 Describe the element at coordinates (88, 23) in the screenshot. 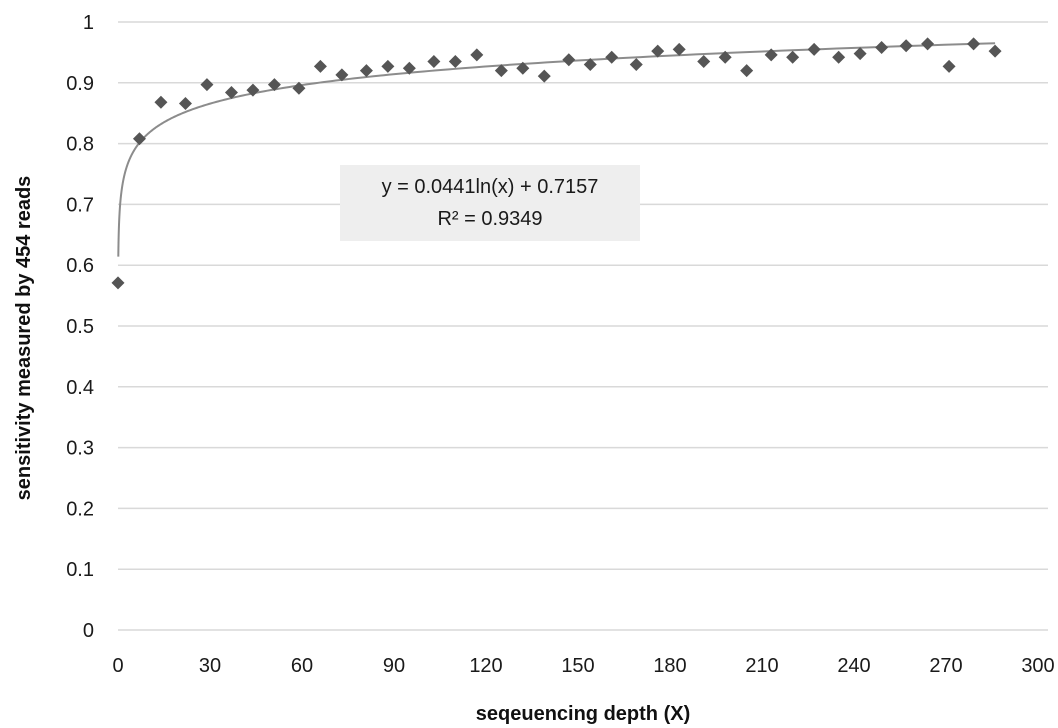

I see `y-tick-label: 1` at that location.